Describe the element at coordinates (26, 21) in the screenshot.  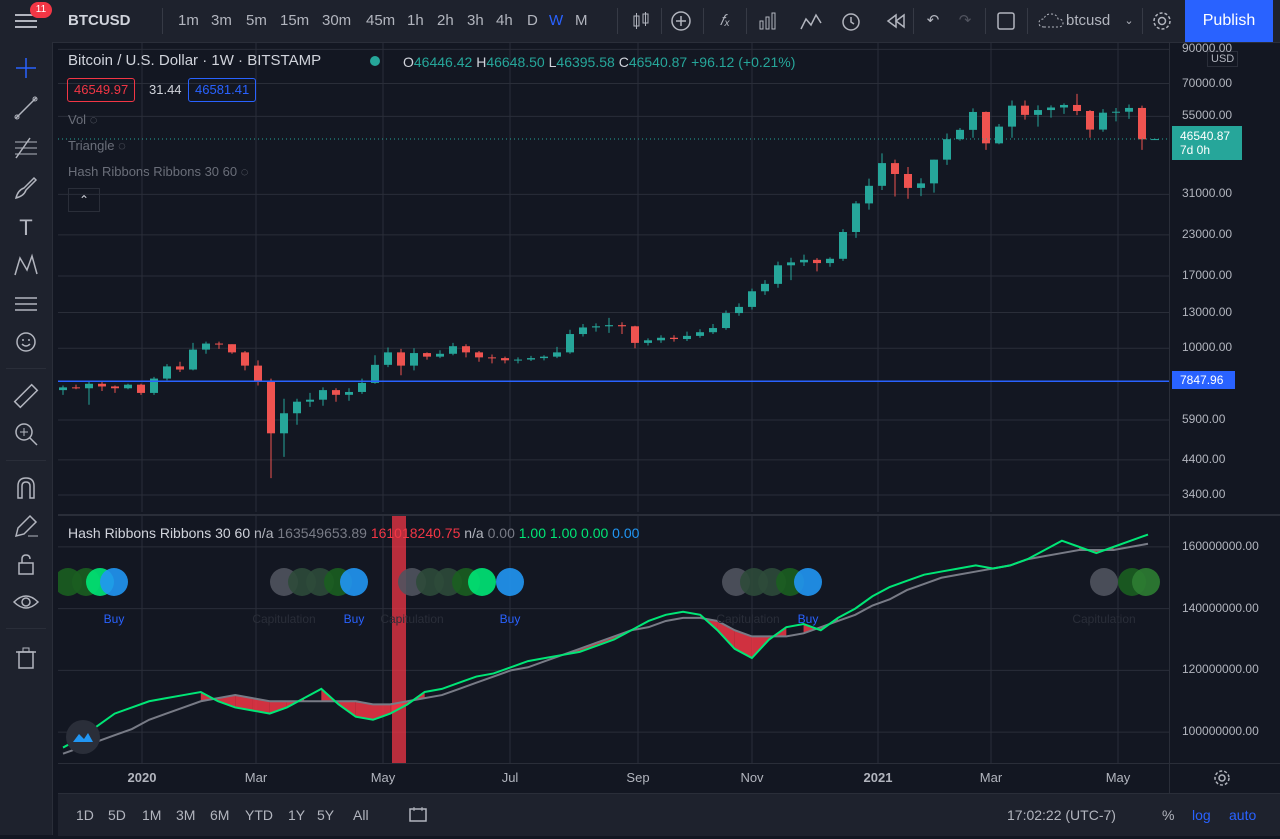
I see `menu-icon` at that location.